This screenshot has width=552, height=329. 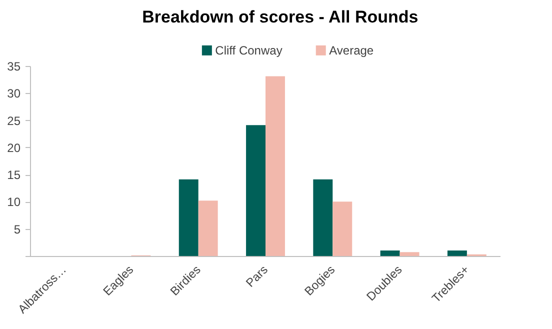 What do you see at coordinates (14, 93) in the screenshot?
I see `y-tick-label: 30` at bounding box center [14, 93].